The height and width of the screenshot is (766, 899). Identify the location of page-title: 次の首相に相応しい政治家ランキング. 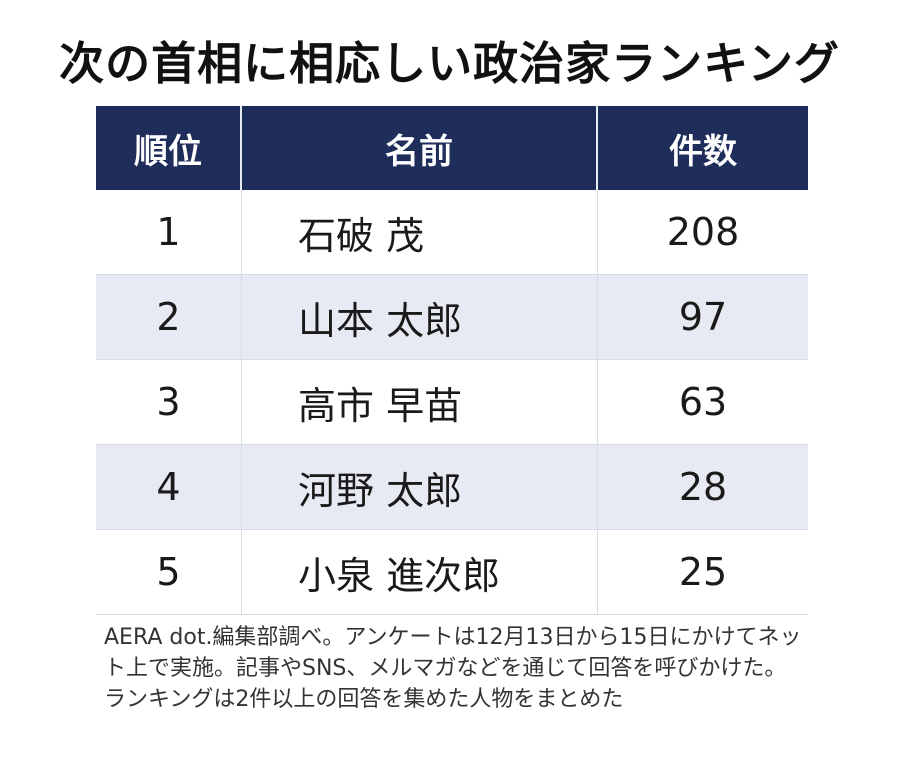
(449, 63).